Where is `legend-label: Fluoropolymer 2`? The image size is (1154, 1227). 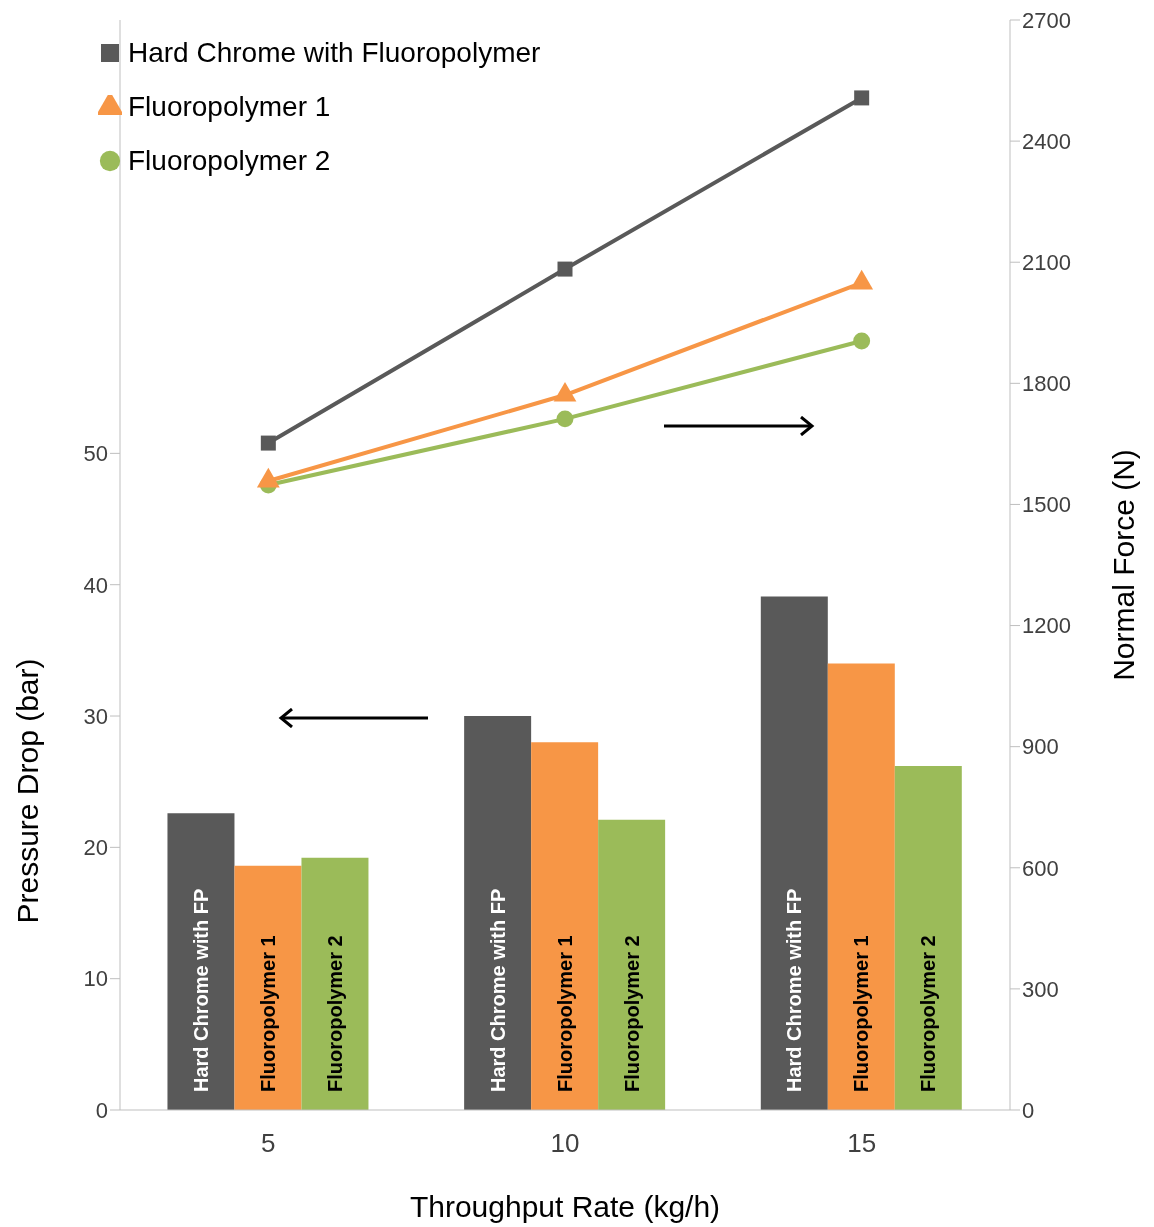 legend-label: Fluoropolymer 2 is located at coordinates (229, 161).